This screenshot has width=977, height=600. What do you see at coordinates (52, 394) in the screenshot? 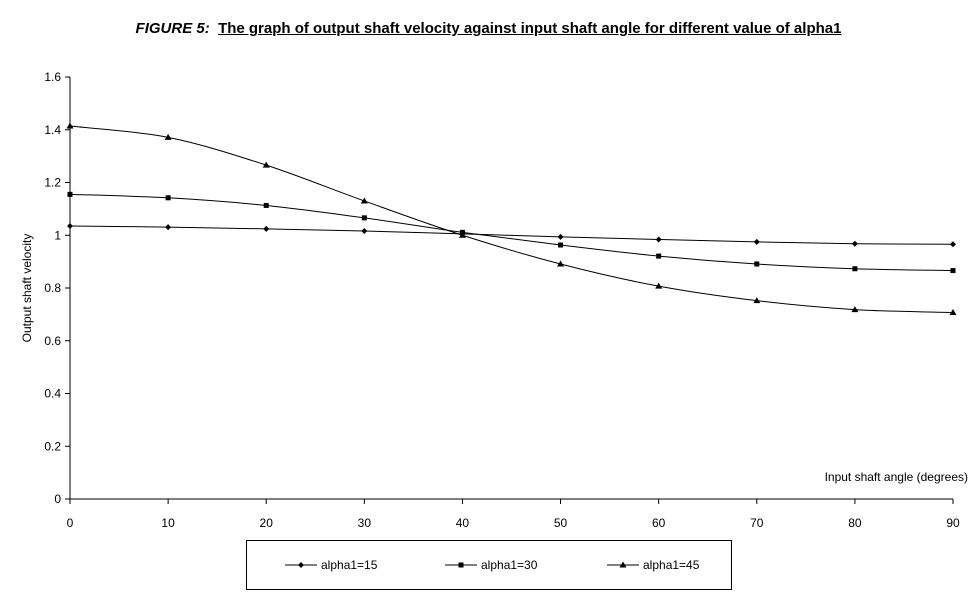
I see `y-tick-label: 0.4` at bounding box center [52, 394].